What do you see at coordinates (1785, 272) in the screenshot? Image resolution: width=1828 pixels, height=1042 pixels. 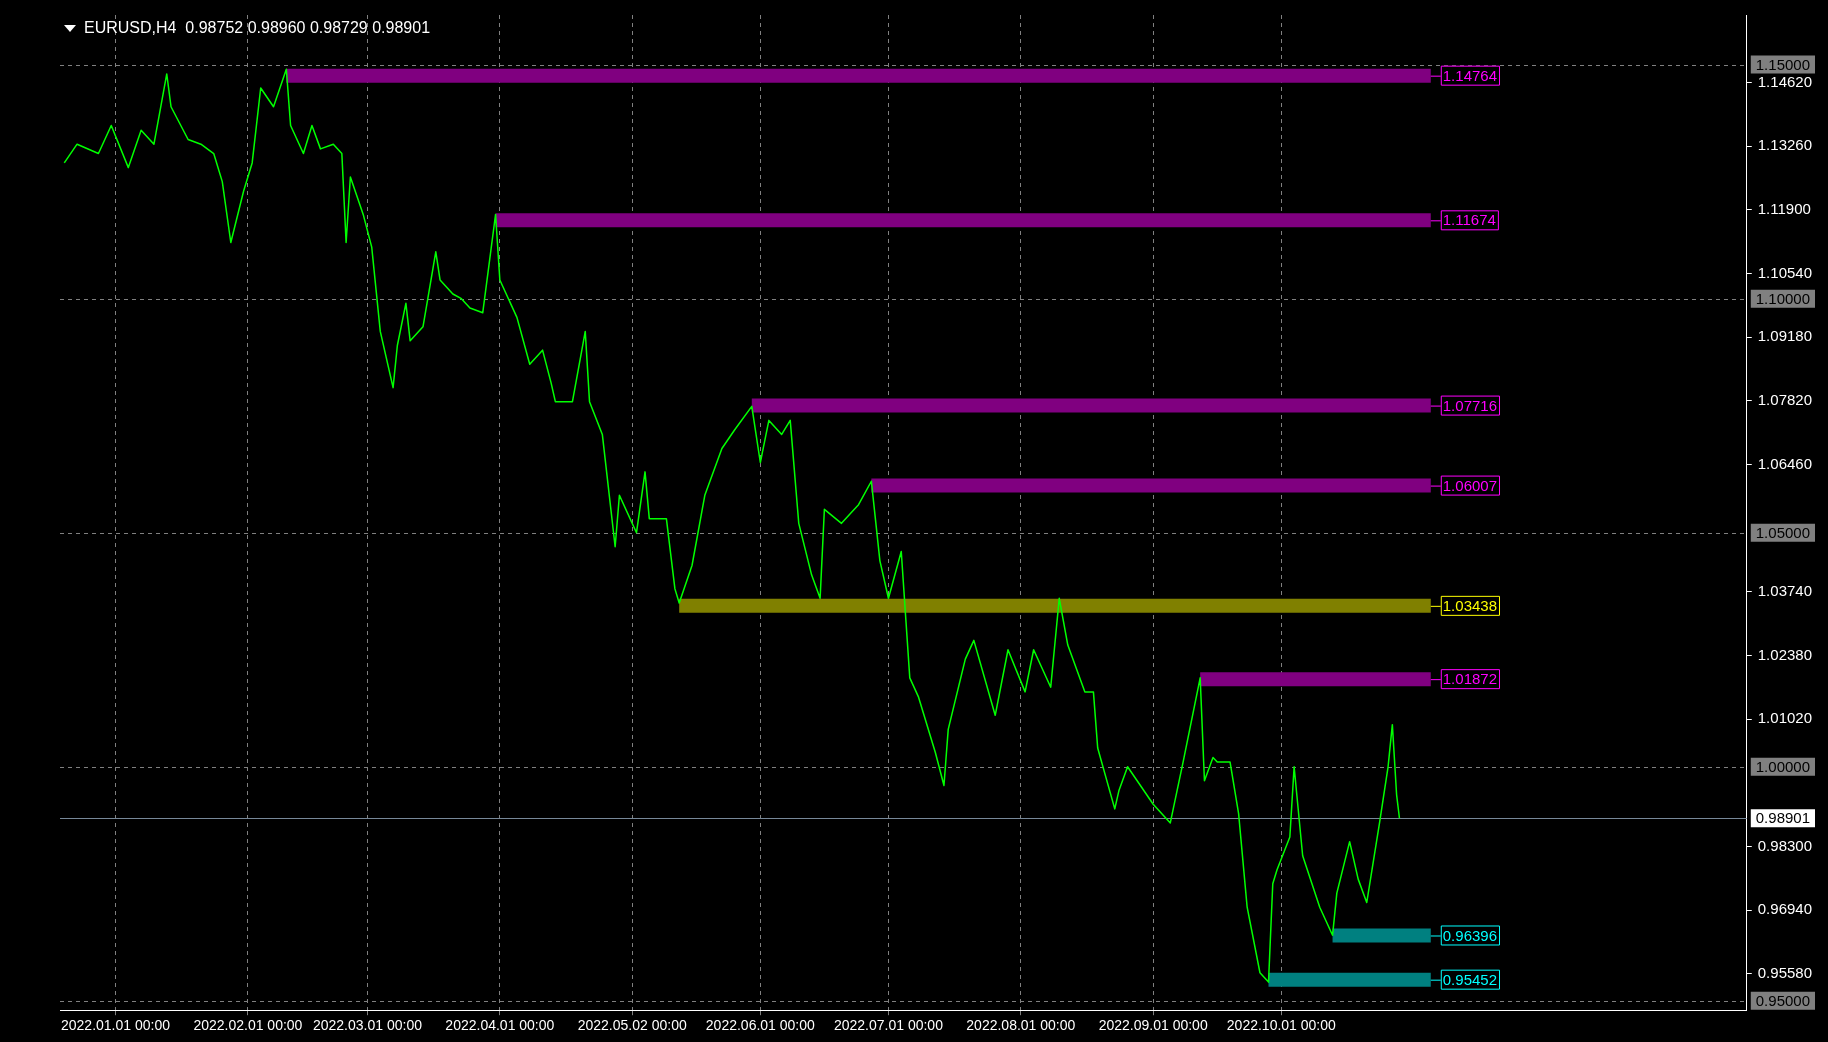 I see `y-tick-label: 1.10540` at bounding box center [1785, 272].